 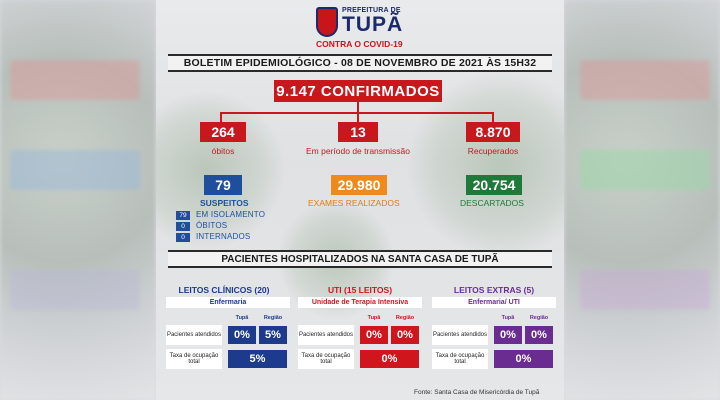 What do you see at coordinates (224, 290) in the screenshot?
I see `clinical-beds-title: LEITOS CLÍNICOS (20)` at bounding box center [224, 290].